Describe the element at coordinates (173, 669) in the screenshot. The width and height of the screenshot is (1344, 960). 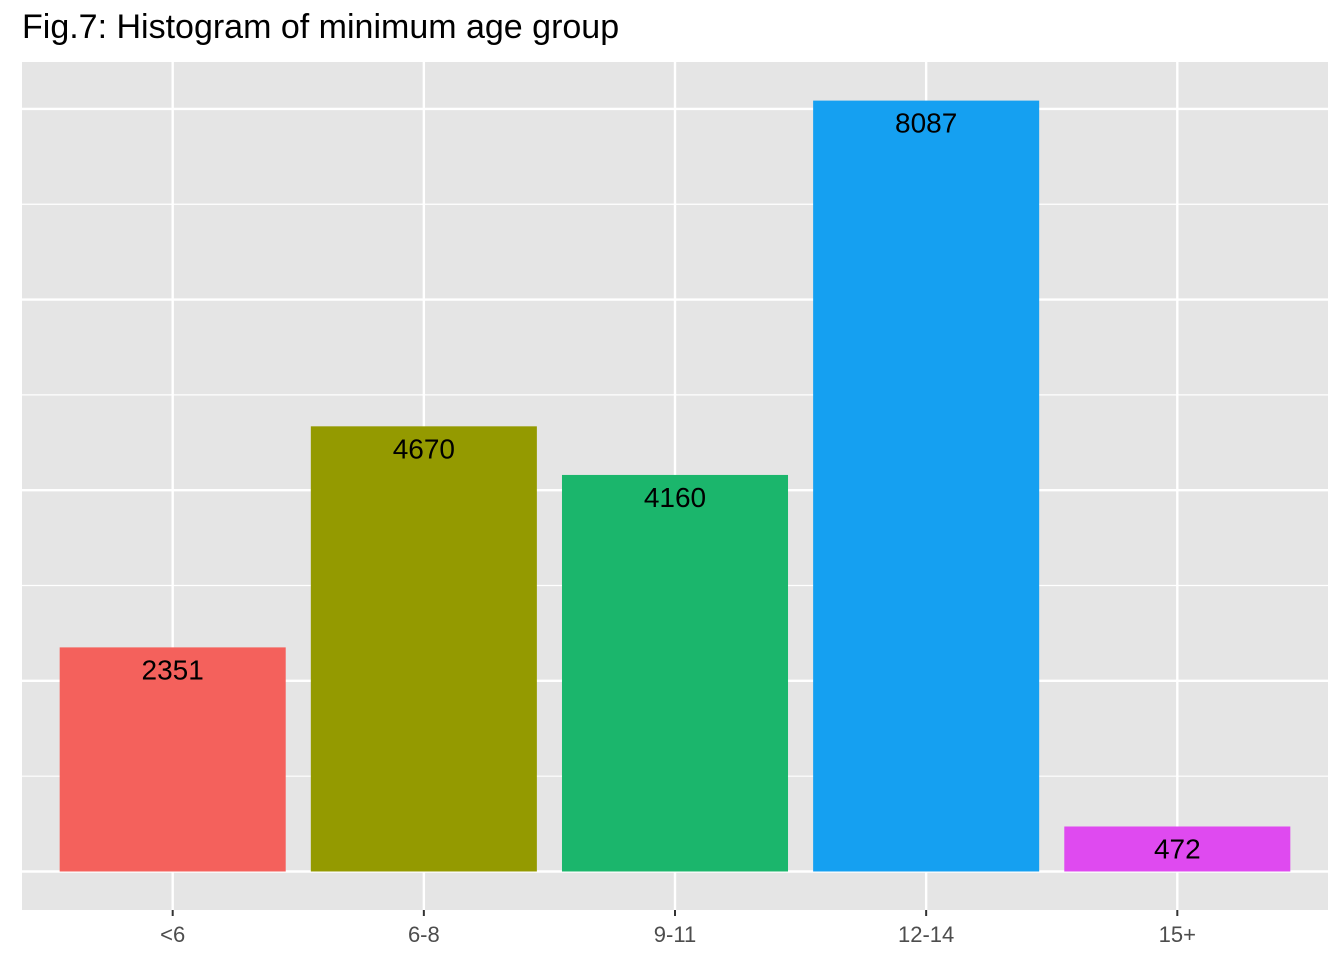
I see `data-label-0: 2351` at that location.